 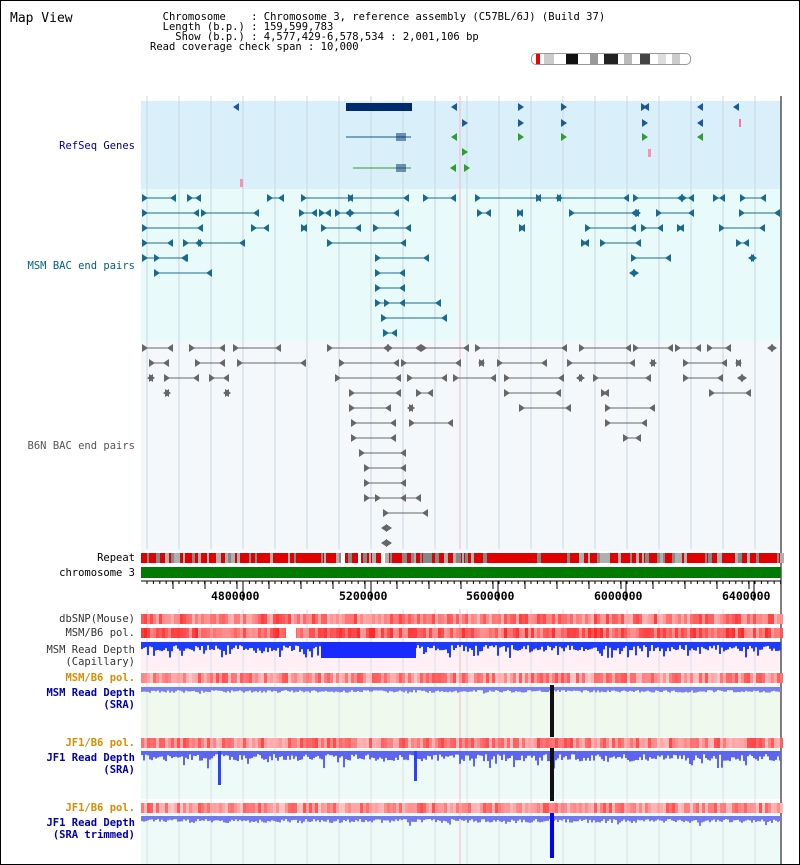 I want to click on track-label-msm-depth-cap: MSM Read Depth, so click(x=90, y=650).